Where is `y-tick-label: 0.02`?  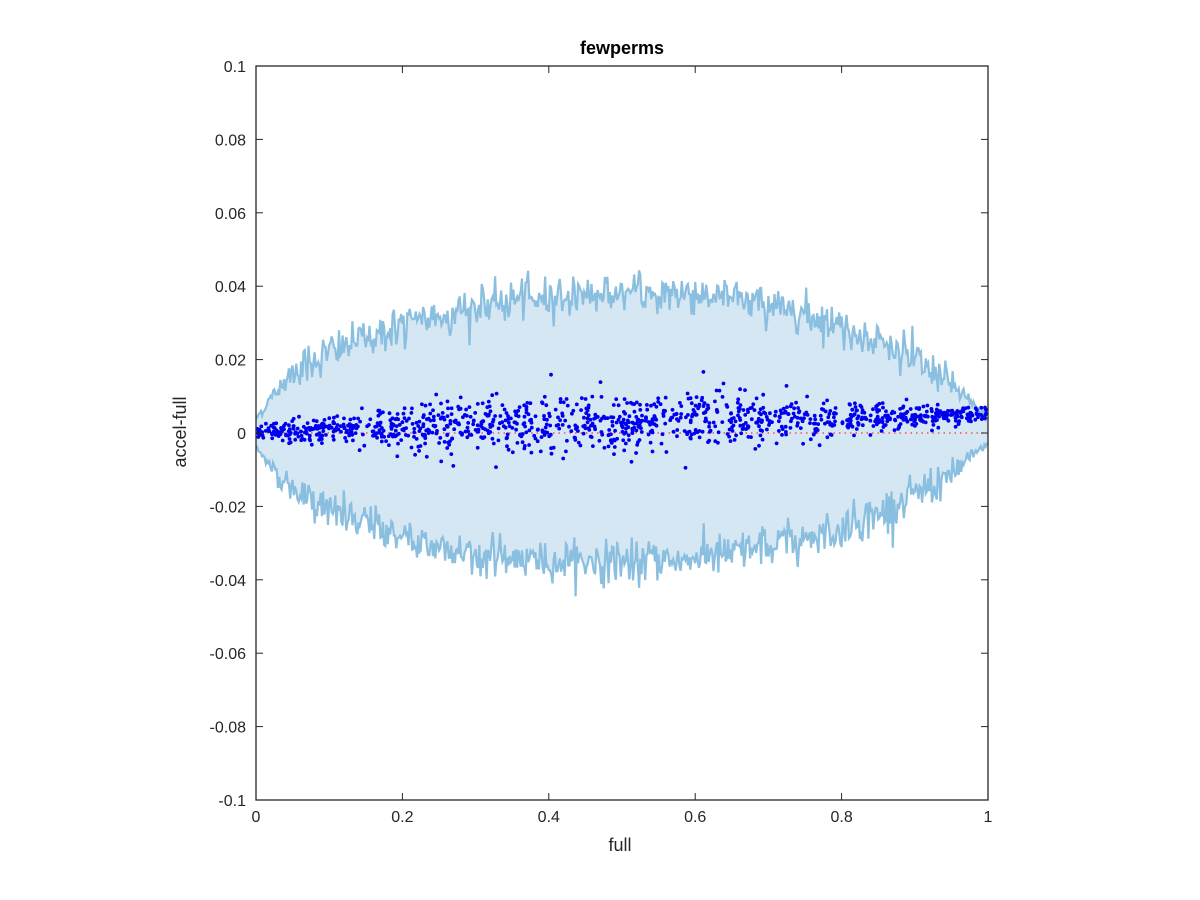
y-tick-label: 0.02 is located at coordinates (230, 361).